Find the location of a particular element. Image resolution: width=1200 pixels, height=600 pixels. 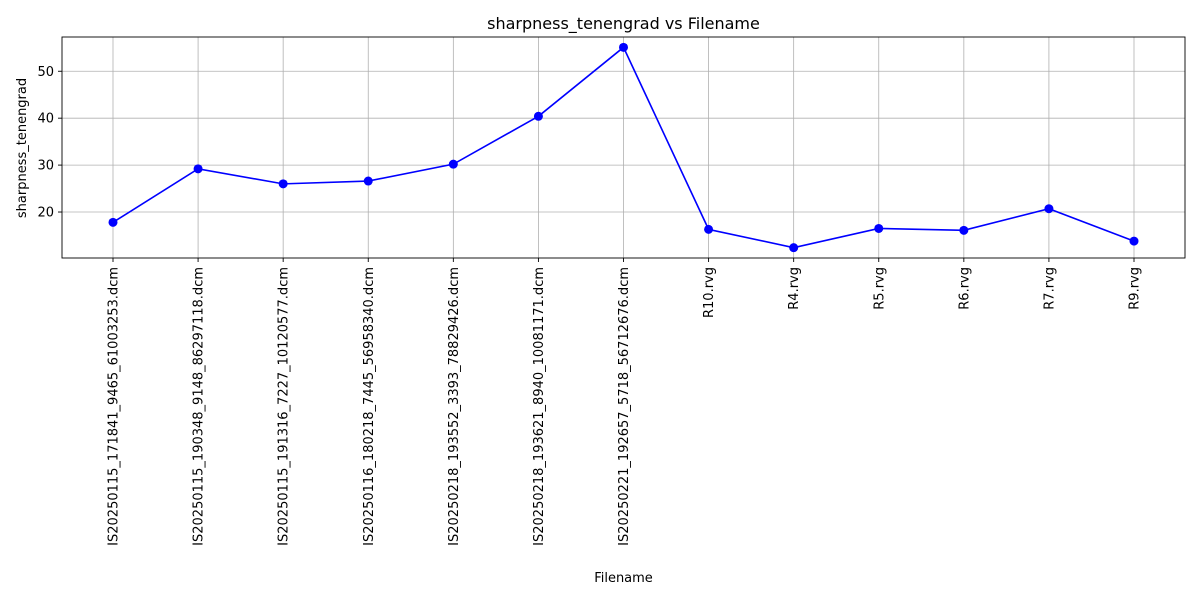

chart-title: sharpness_tenengrad vs Filename is located at coordinates (623, 24).